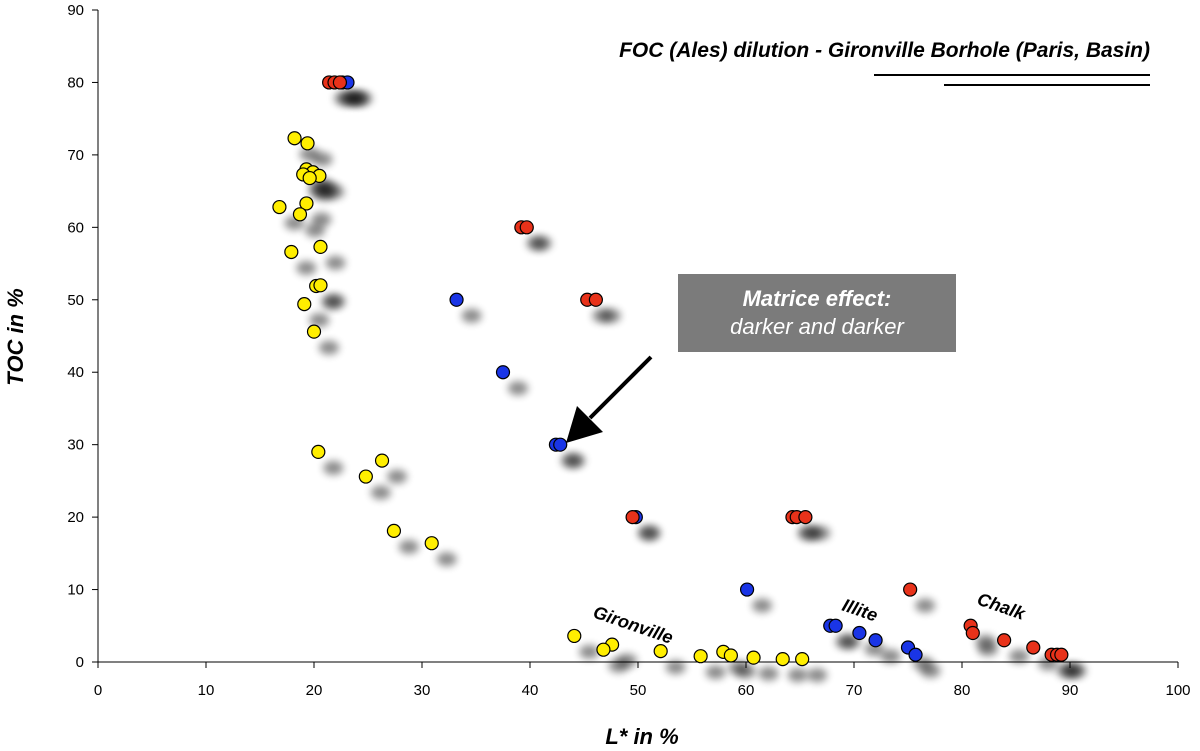 This screenshot has height=751, width=1200. I want to click on x-tick-label: 100, so click(1177, 690).